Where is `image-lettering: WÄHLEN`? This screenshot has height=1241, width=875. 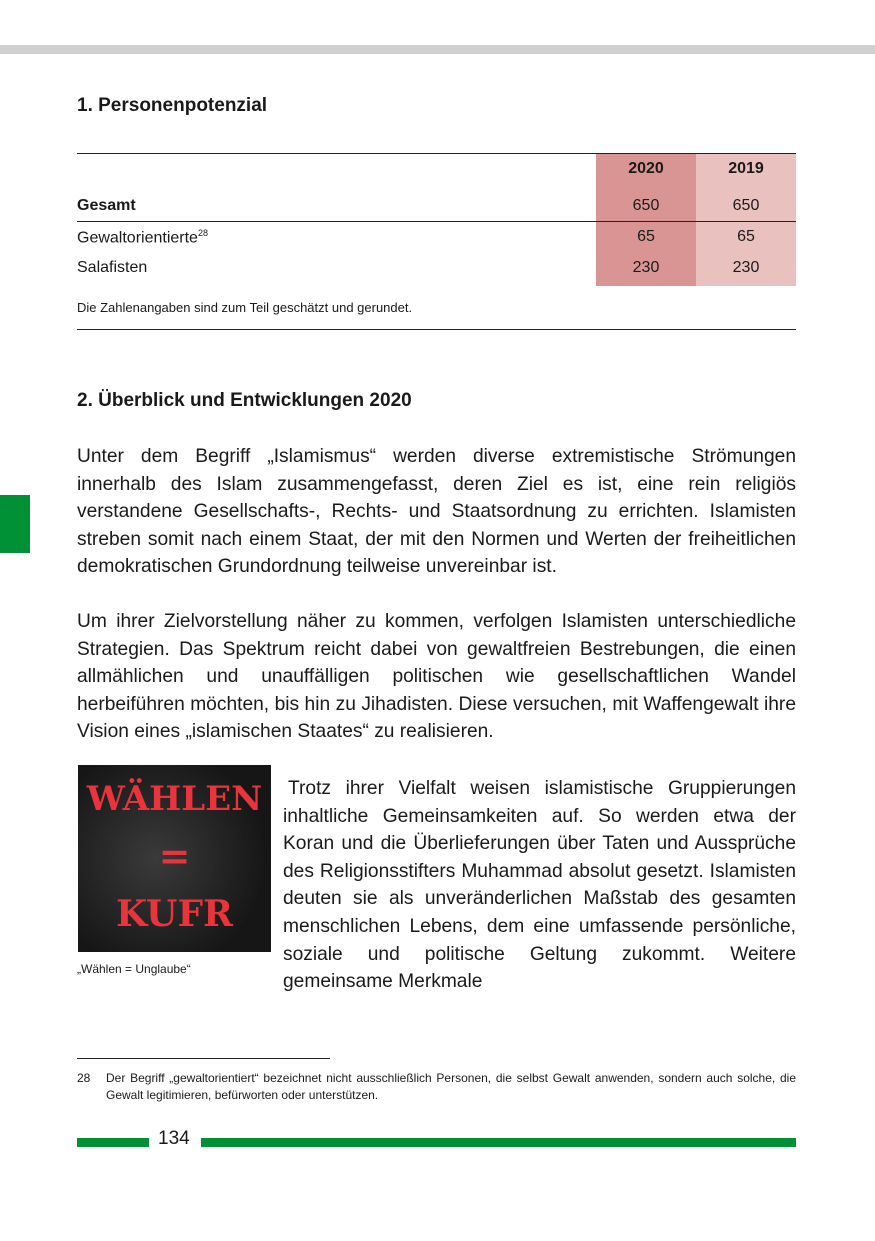 image-lettering: WÄHLEN is located at coordinates (174, 799).